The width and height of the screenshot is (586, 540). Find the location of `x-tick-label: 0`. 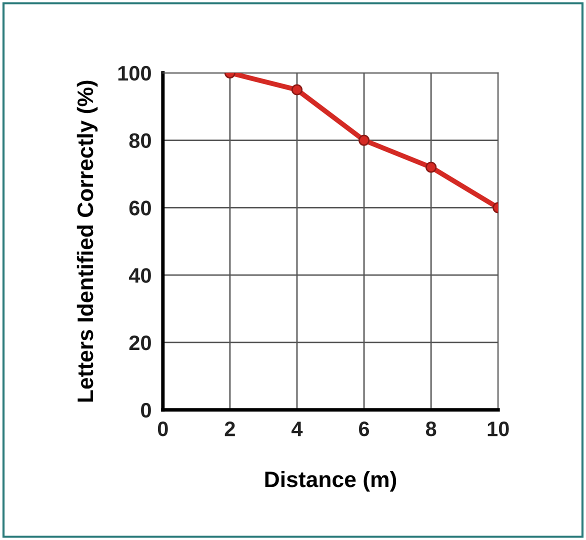

x-tick-label: 0 is located at coordinates (163, 429).